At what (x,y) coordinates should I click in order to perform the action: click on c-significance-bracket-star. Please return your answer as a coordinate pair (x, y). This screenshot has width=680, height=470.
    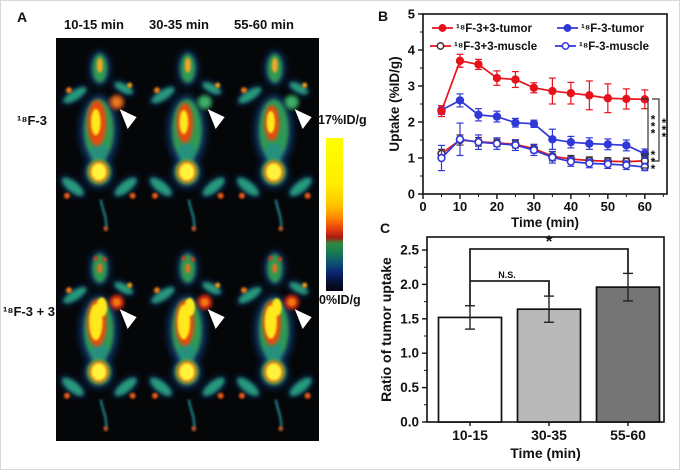
    Looking at the image, I should click on (549, 277).